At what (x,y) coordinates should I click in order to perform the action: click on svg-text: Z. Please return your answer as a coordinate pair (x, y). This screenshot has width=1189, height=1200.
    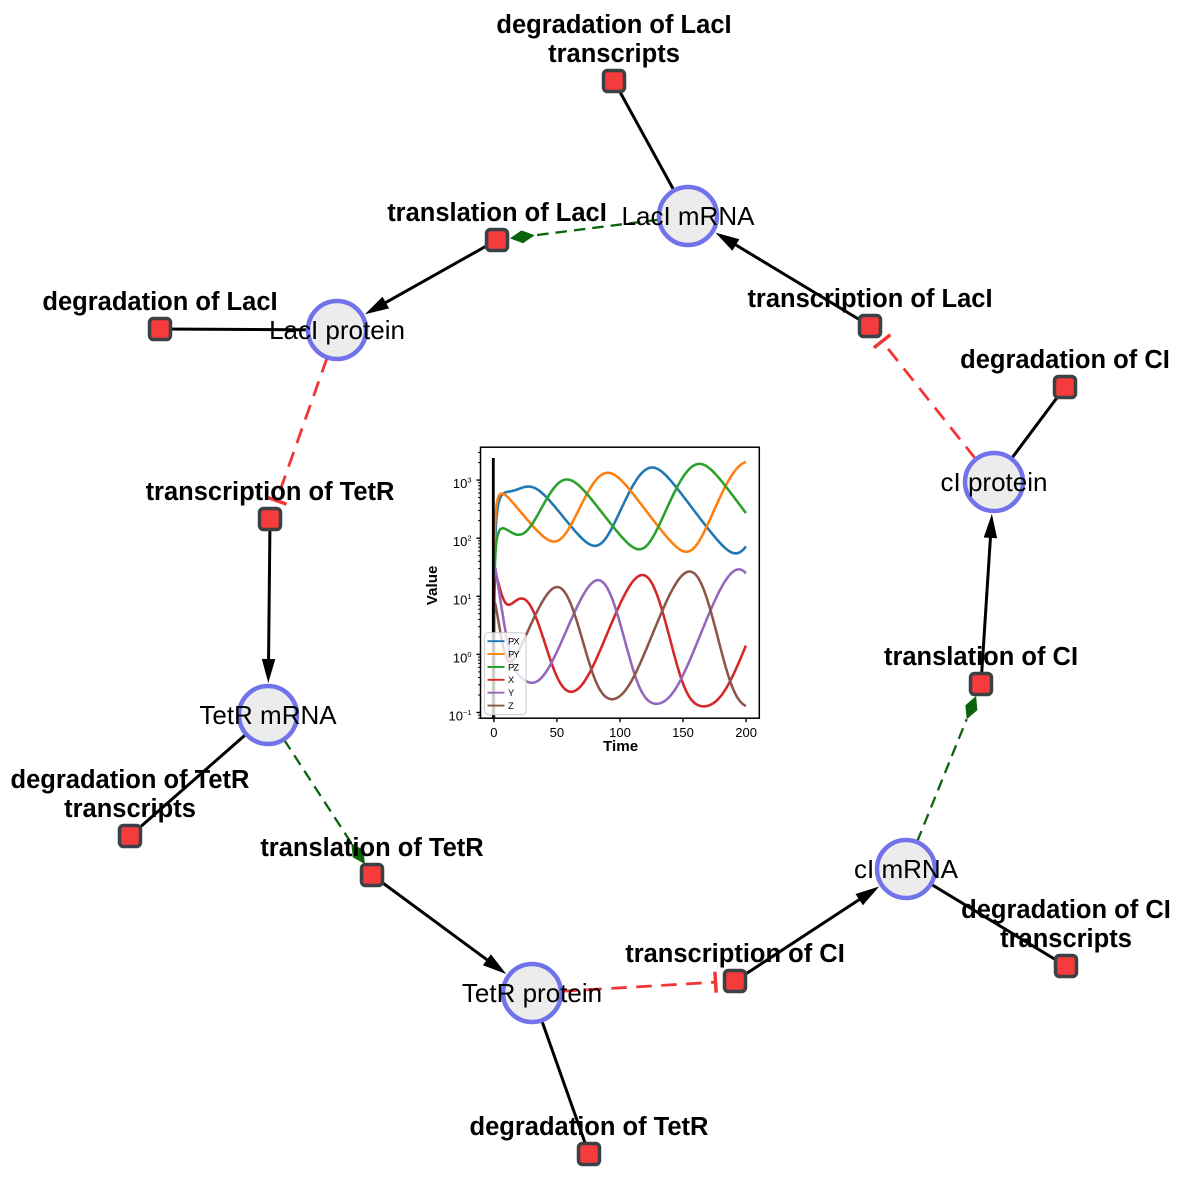
    Looking at the image, I should click on (511, 705).